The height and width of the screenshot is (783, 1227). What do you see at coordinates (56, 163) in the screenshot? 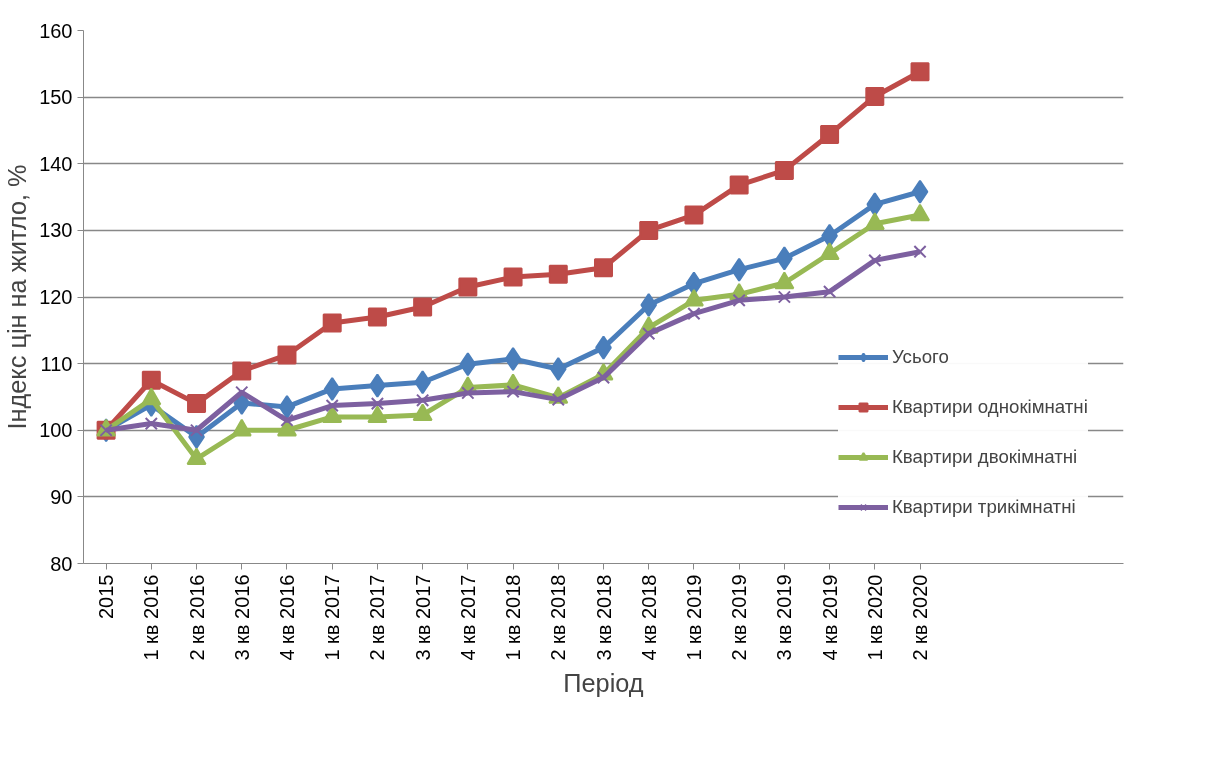
I see `y-tick-label: 140` at bounding box center [56, 163].